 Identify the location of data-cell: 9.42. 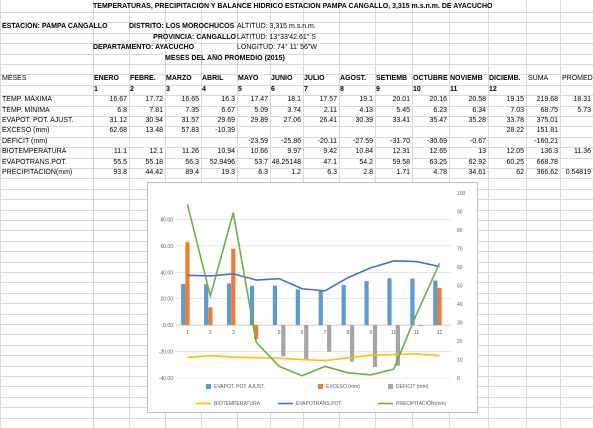
(330, 151).